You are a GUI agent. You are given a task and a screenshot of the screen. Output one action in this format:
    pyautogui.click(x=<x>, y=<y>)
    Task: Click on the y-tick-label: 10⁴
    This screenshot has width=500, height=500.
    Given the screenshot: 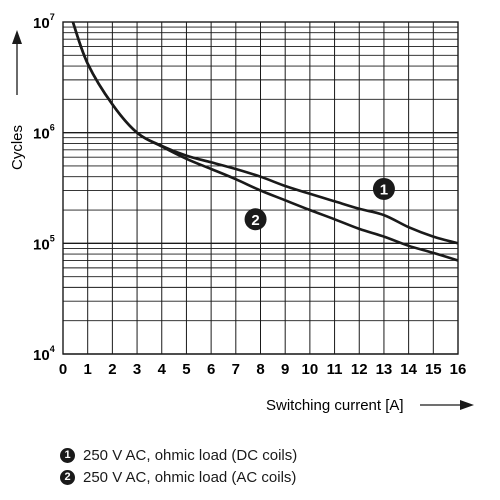 What is the action you would take?
    pyautogui.click(x=44, y=354)
    